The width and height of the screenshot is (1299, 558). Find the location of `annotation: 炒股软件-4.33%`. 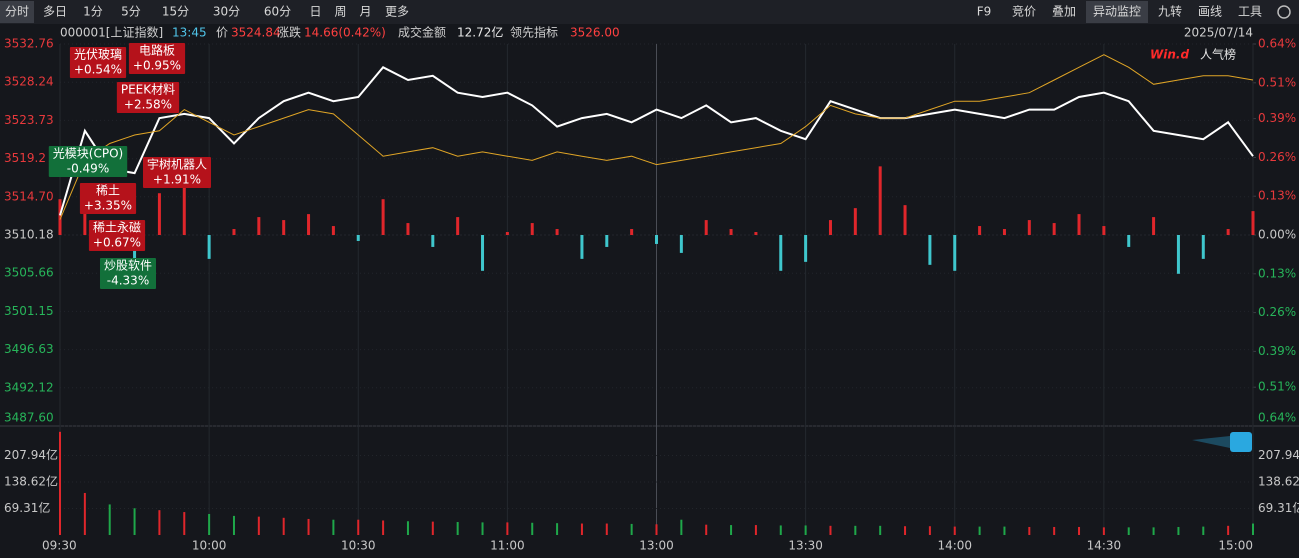

annotation: 炒股软件-4.33% is located at coordinates (128, 273).